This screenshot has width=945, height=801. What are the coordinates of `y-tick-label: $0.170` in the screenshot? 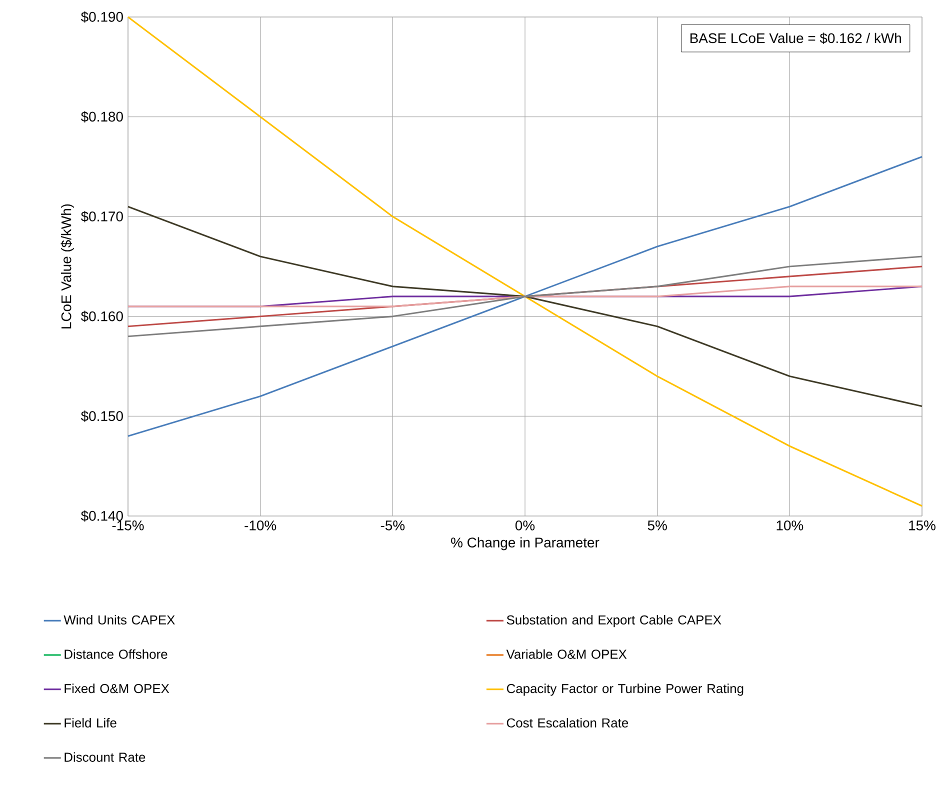 It's located at (101, 216).